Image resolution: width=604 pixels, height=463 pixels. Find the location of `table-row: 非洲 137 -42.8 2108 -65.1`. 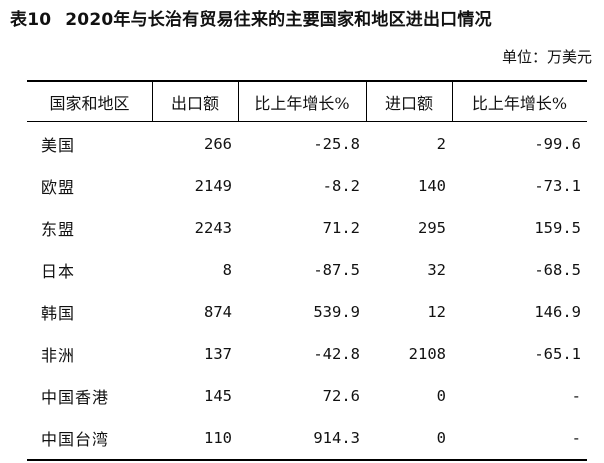

table-row: 非洲 137 -42.8 2108 -65.1 is located at coordinates (307, 354).